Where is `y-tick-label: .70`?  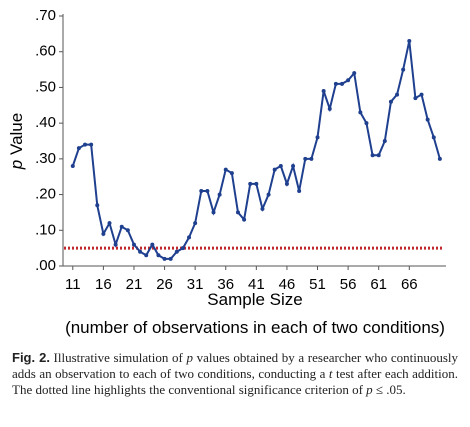 y-tick-label: .70 is located at coordinates (45, 15).